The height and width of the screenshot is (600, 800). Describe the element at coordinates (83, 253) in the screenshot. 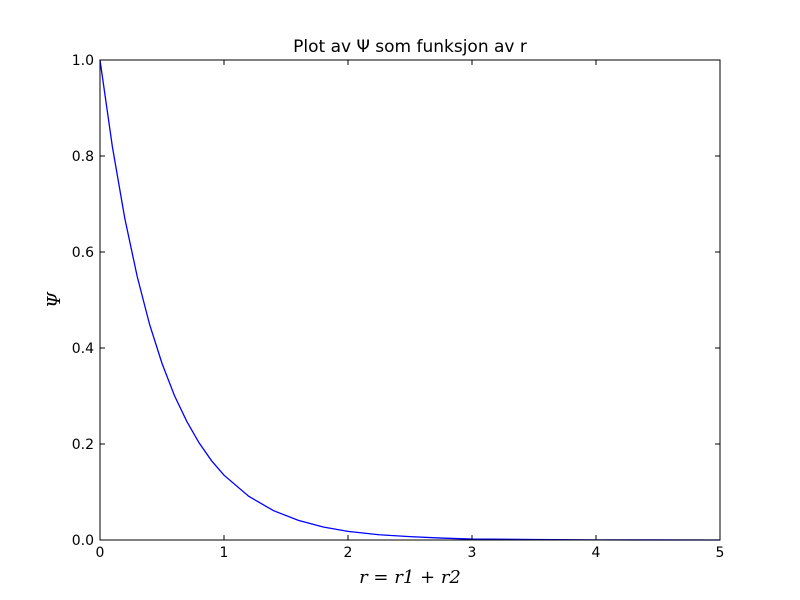

I see `y-tick-label: 0.6` at that location.